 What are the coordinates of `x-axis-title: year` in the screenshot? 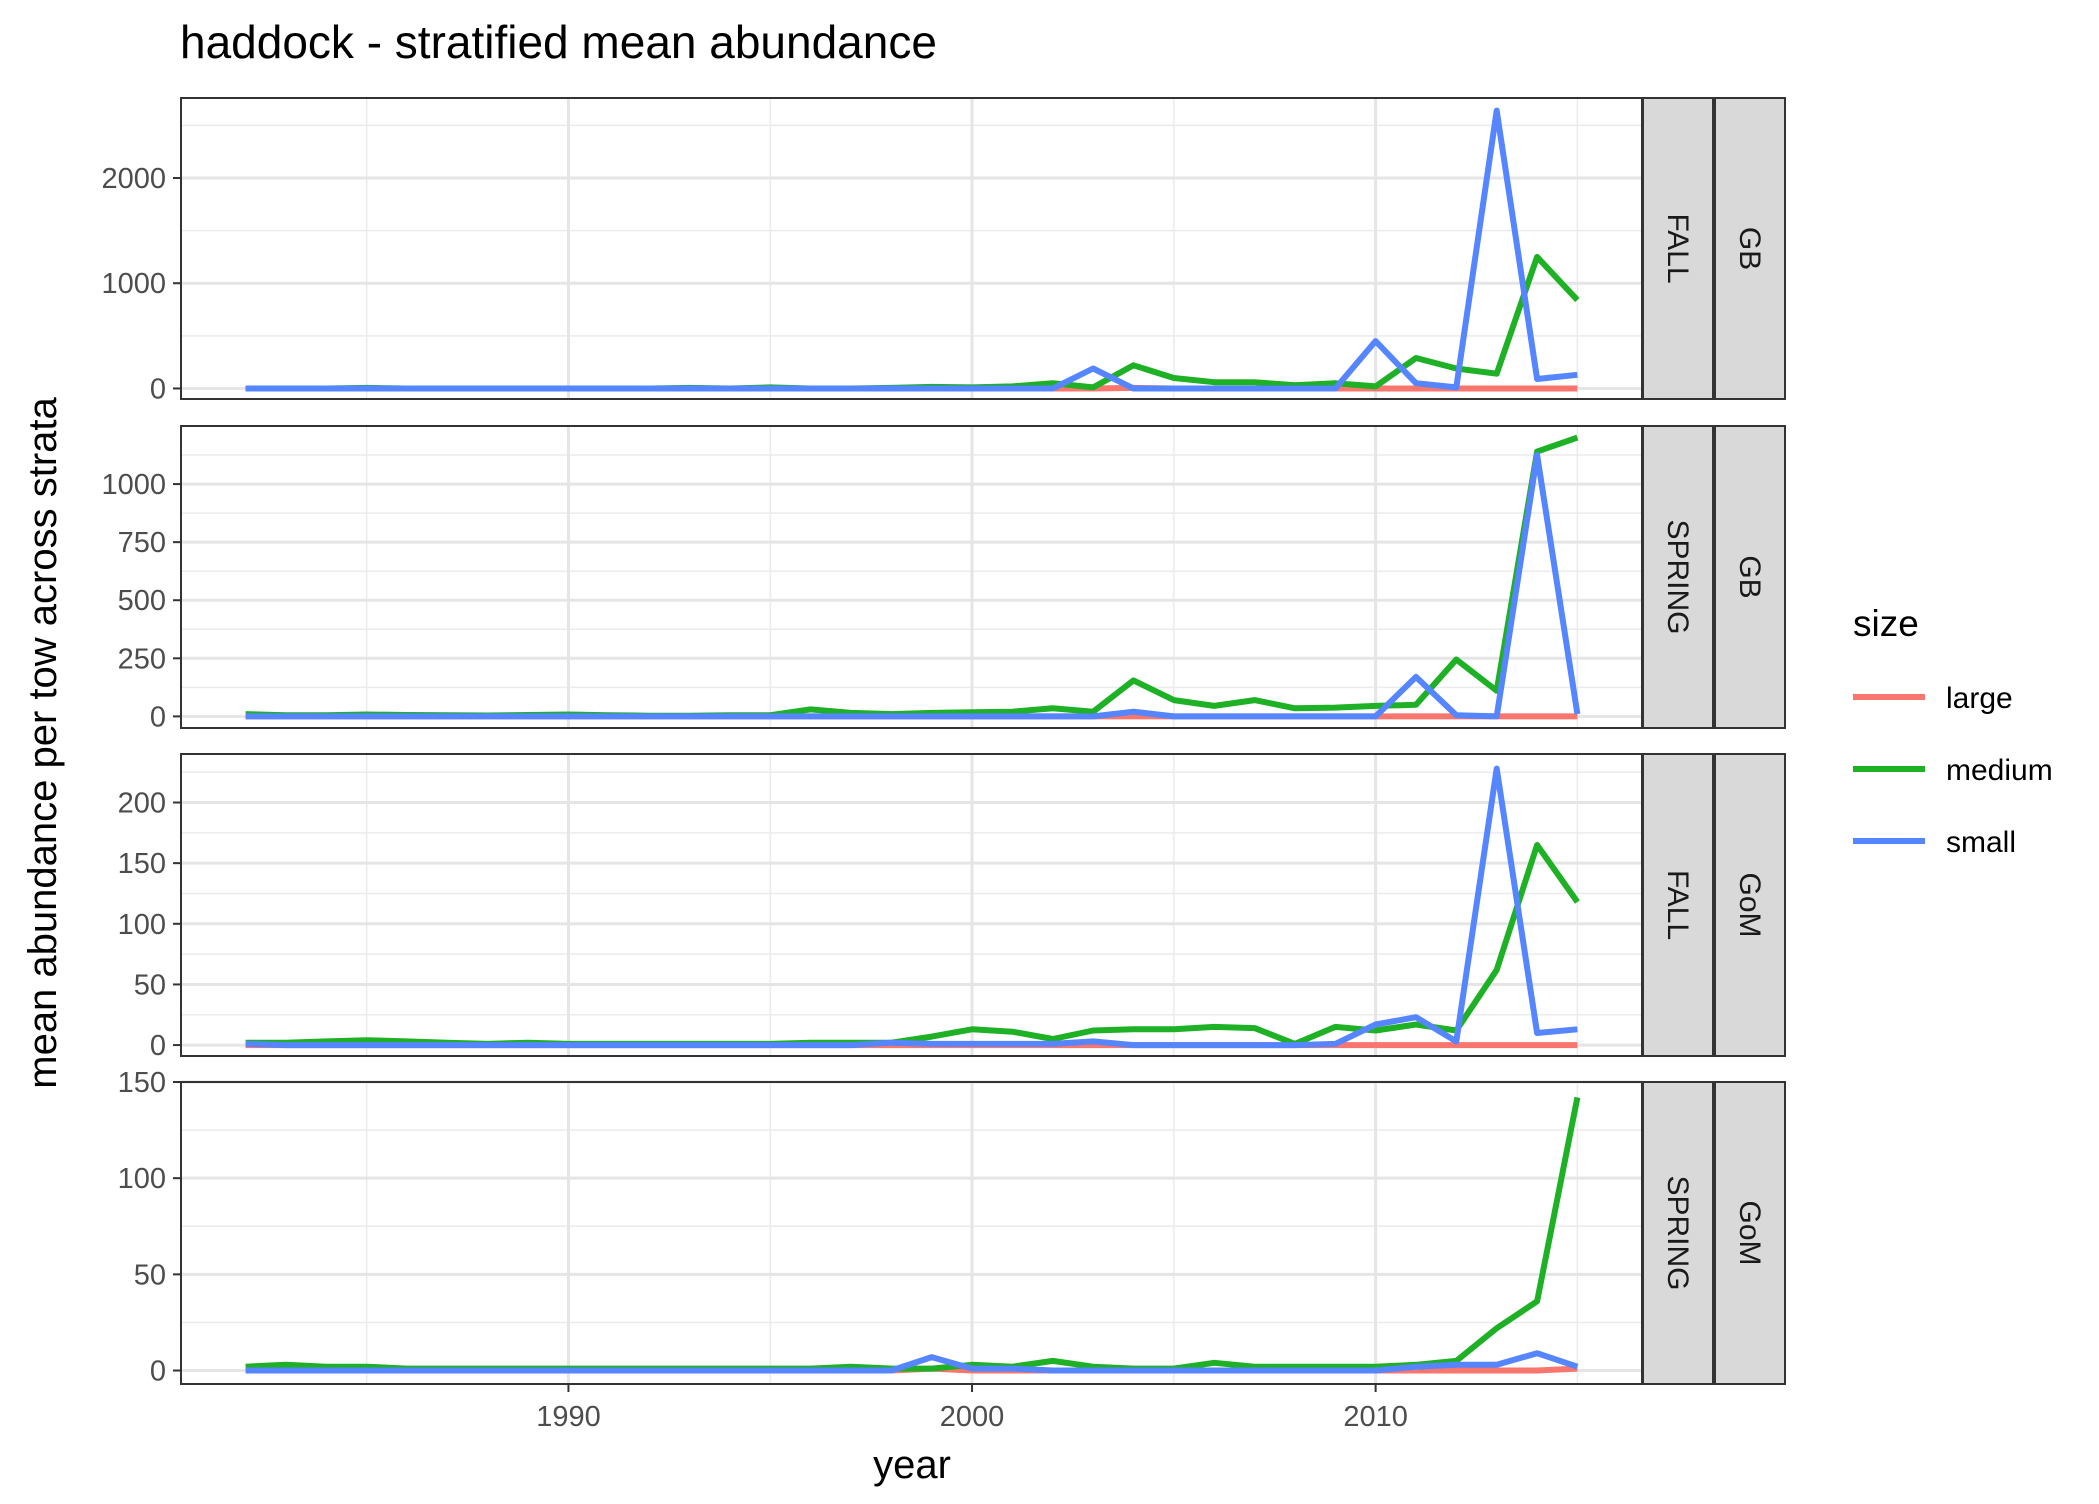 It's located at (912, 1465).